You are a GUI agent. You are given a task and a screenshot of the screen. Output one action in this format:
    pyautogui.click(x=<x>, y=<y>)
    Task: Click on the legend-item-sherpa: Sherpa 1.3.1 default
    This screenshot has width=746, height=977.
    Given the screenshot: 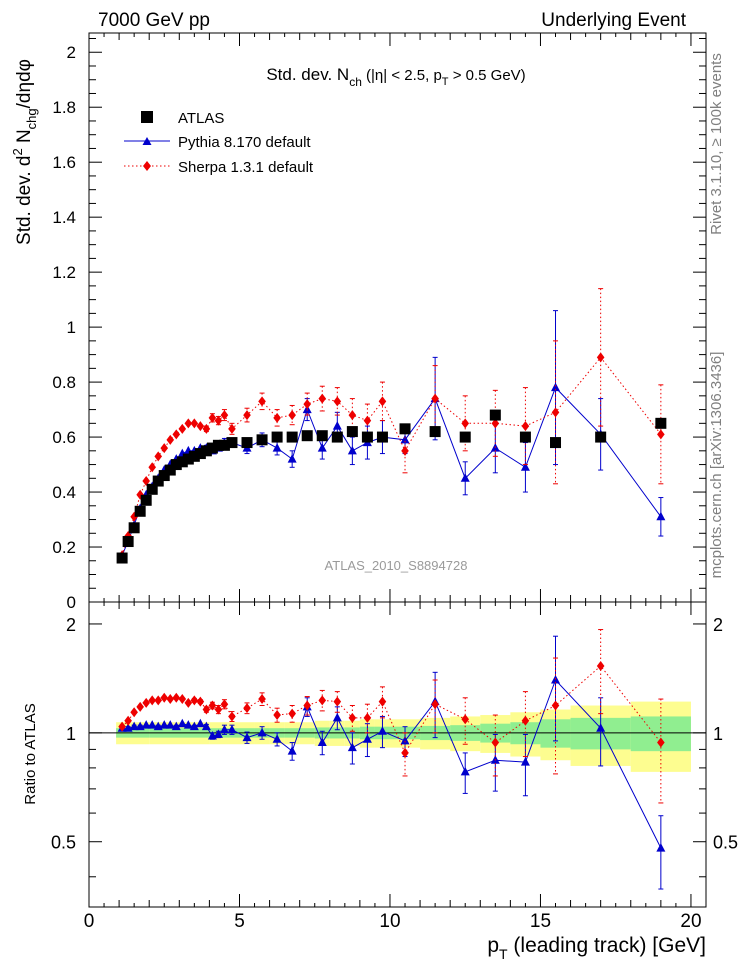 What is the action you would take?
    pyautogui.click(x=219, y=167)
    